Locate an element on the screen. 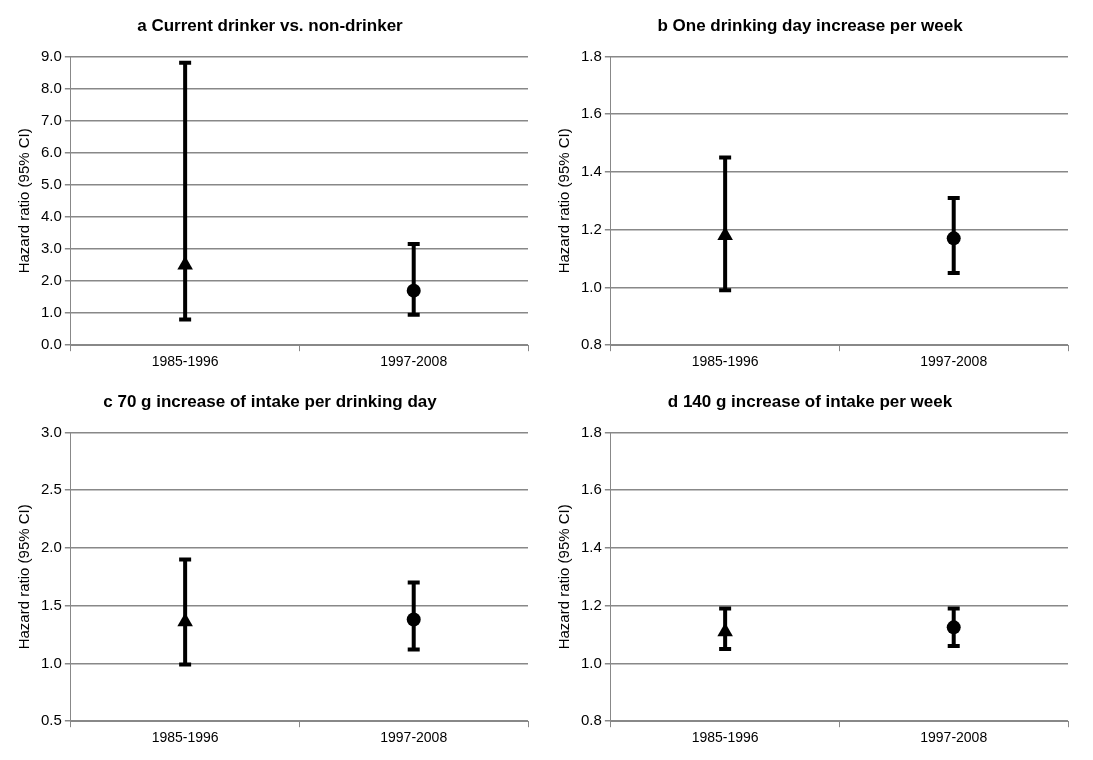 This screenshot has height=760, width=1093. chart-title: d 140 g increase of intake per week is located at coordinates (810, 401).